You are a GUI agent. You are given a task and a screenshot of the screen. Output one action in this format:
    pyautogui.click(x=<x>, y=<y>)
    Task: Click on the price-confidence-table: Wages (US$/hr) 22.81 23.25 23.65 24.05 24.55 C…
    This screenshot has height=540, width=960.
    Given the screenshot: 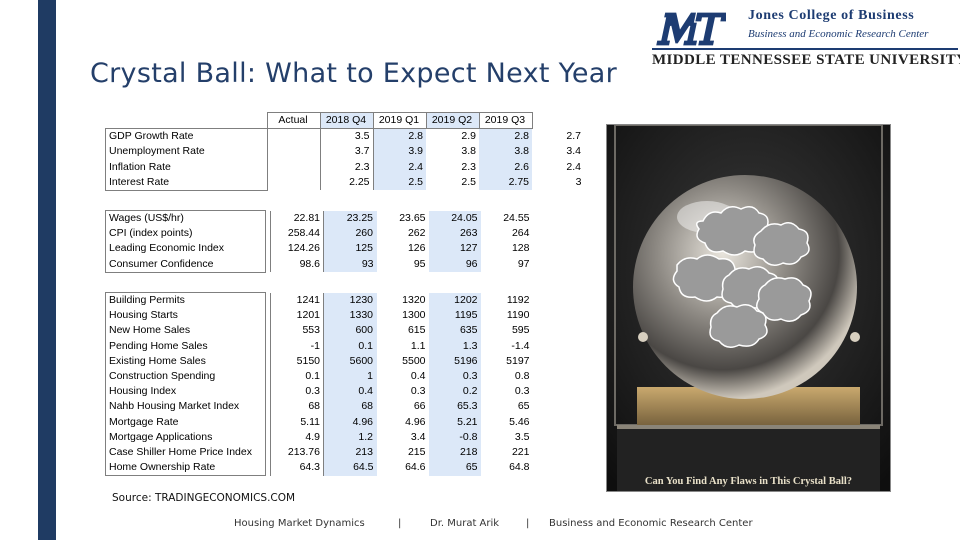 What is the action you would take?
    pyautogui.click(x=319, y=241)
    